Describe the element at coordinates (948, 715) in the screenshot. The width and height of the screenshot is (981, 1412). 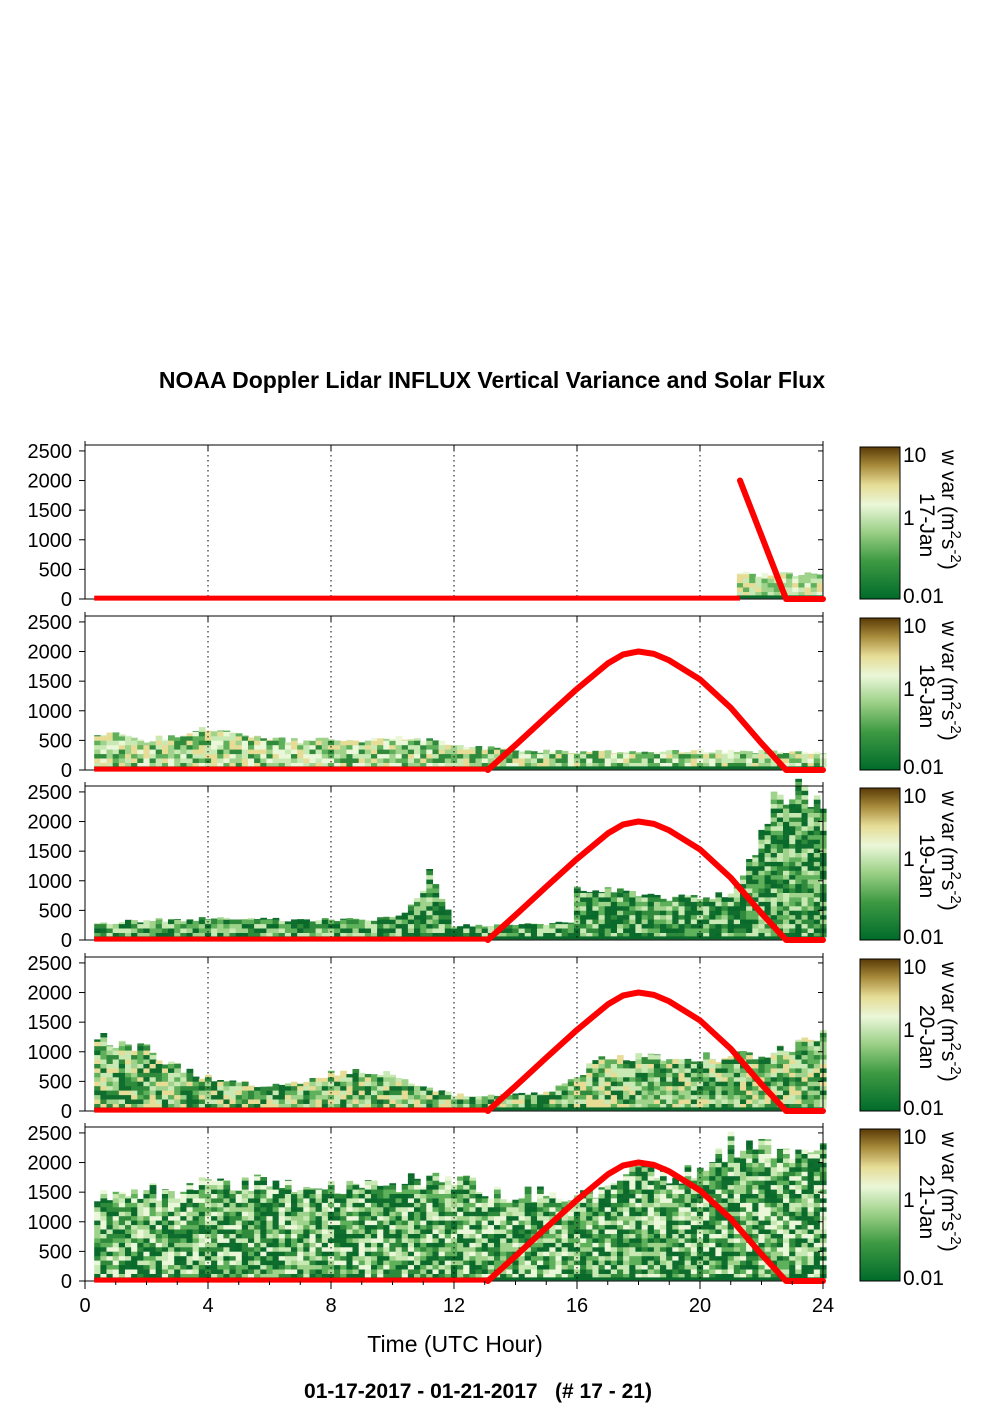
I see `unit-part: s` at that location.